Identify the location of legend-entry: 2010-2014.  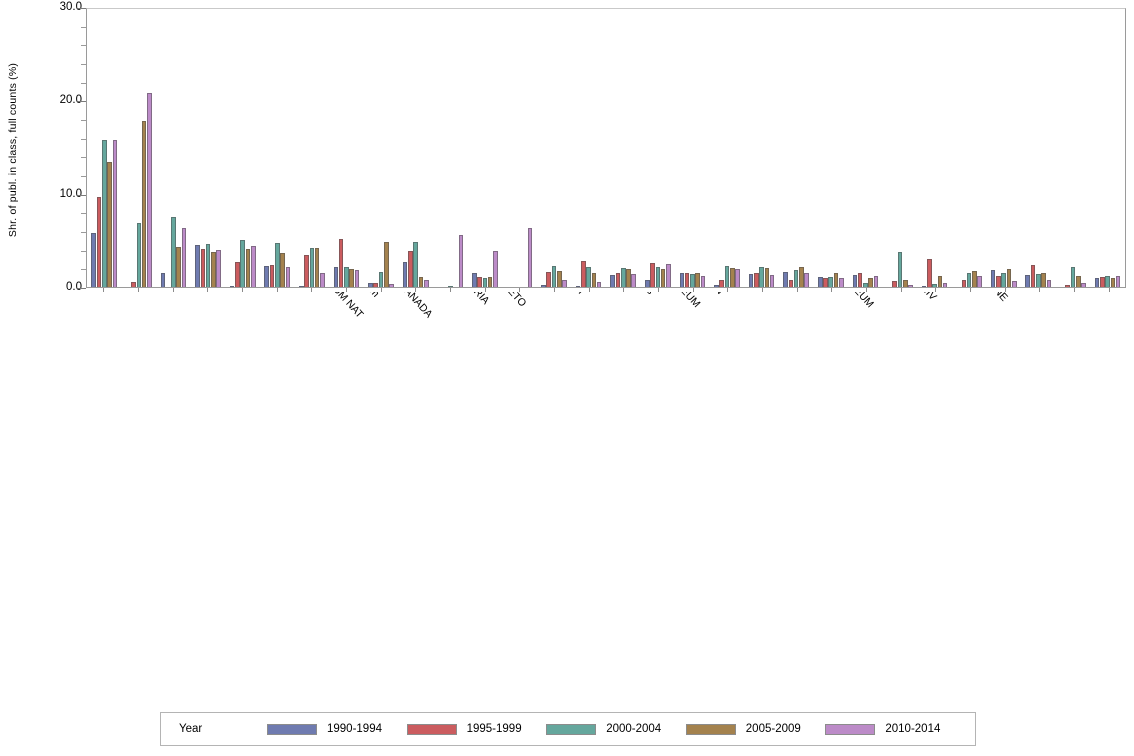
(895, 729).